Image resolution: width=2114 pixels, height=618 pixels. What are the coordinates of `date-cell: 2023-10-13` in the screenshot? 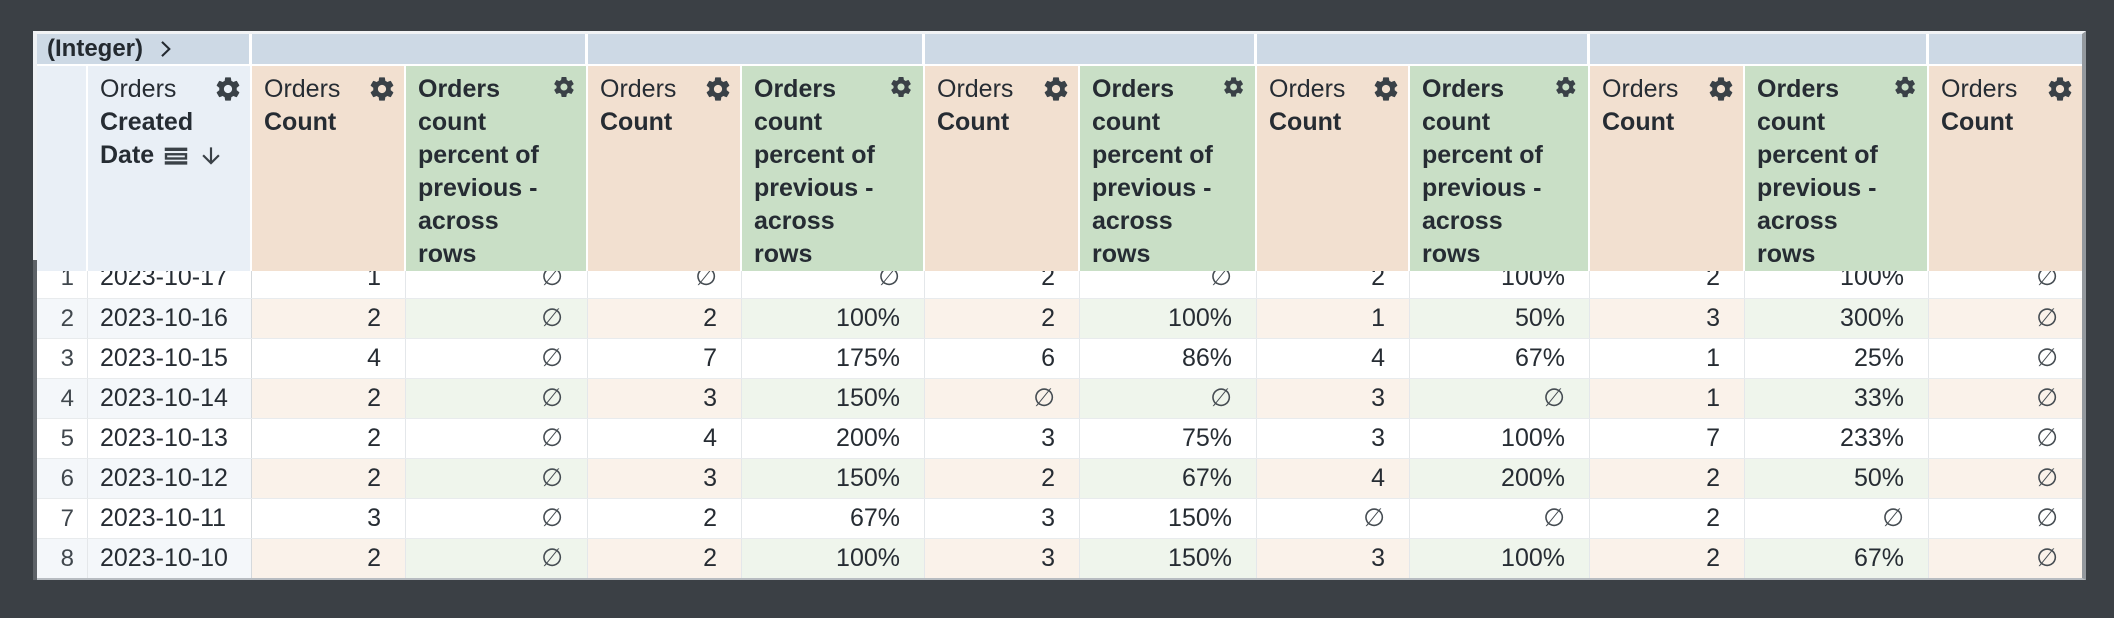 It's located at (170, 438).